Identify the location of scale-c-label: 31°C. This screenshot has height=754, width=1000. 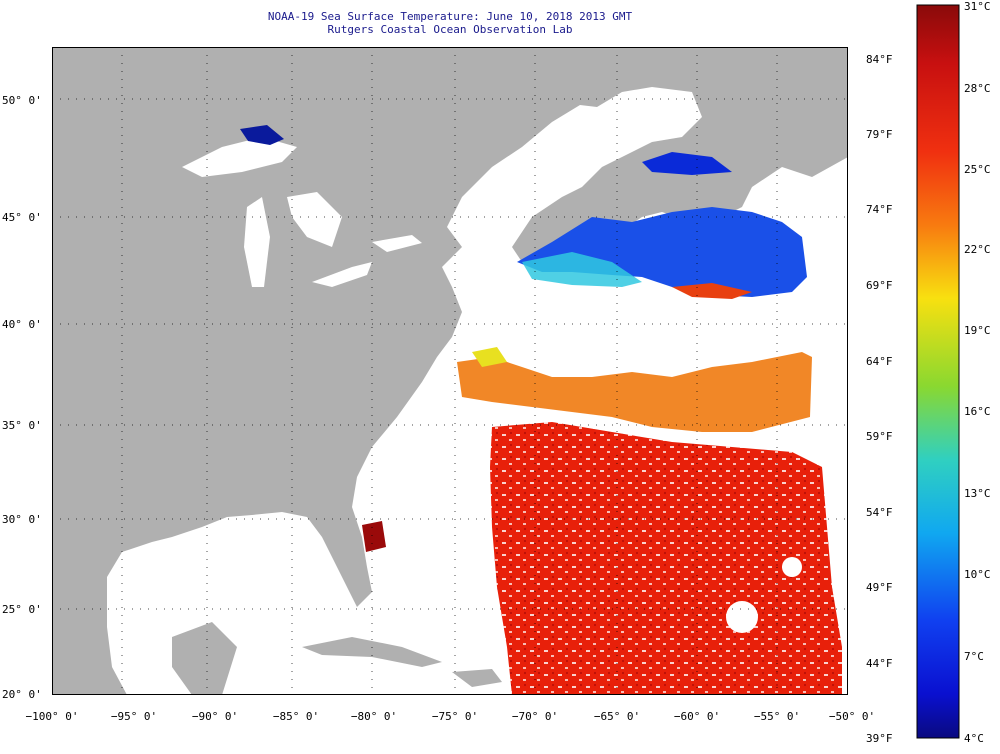
(977, 6).